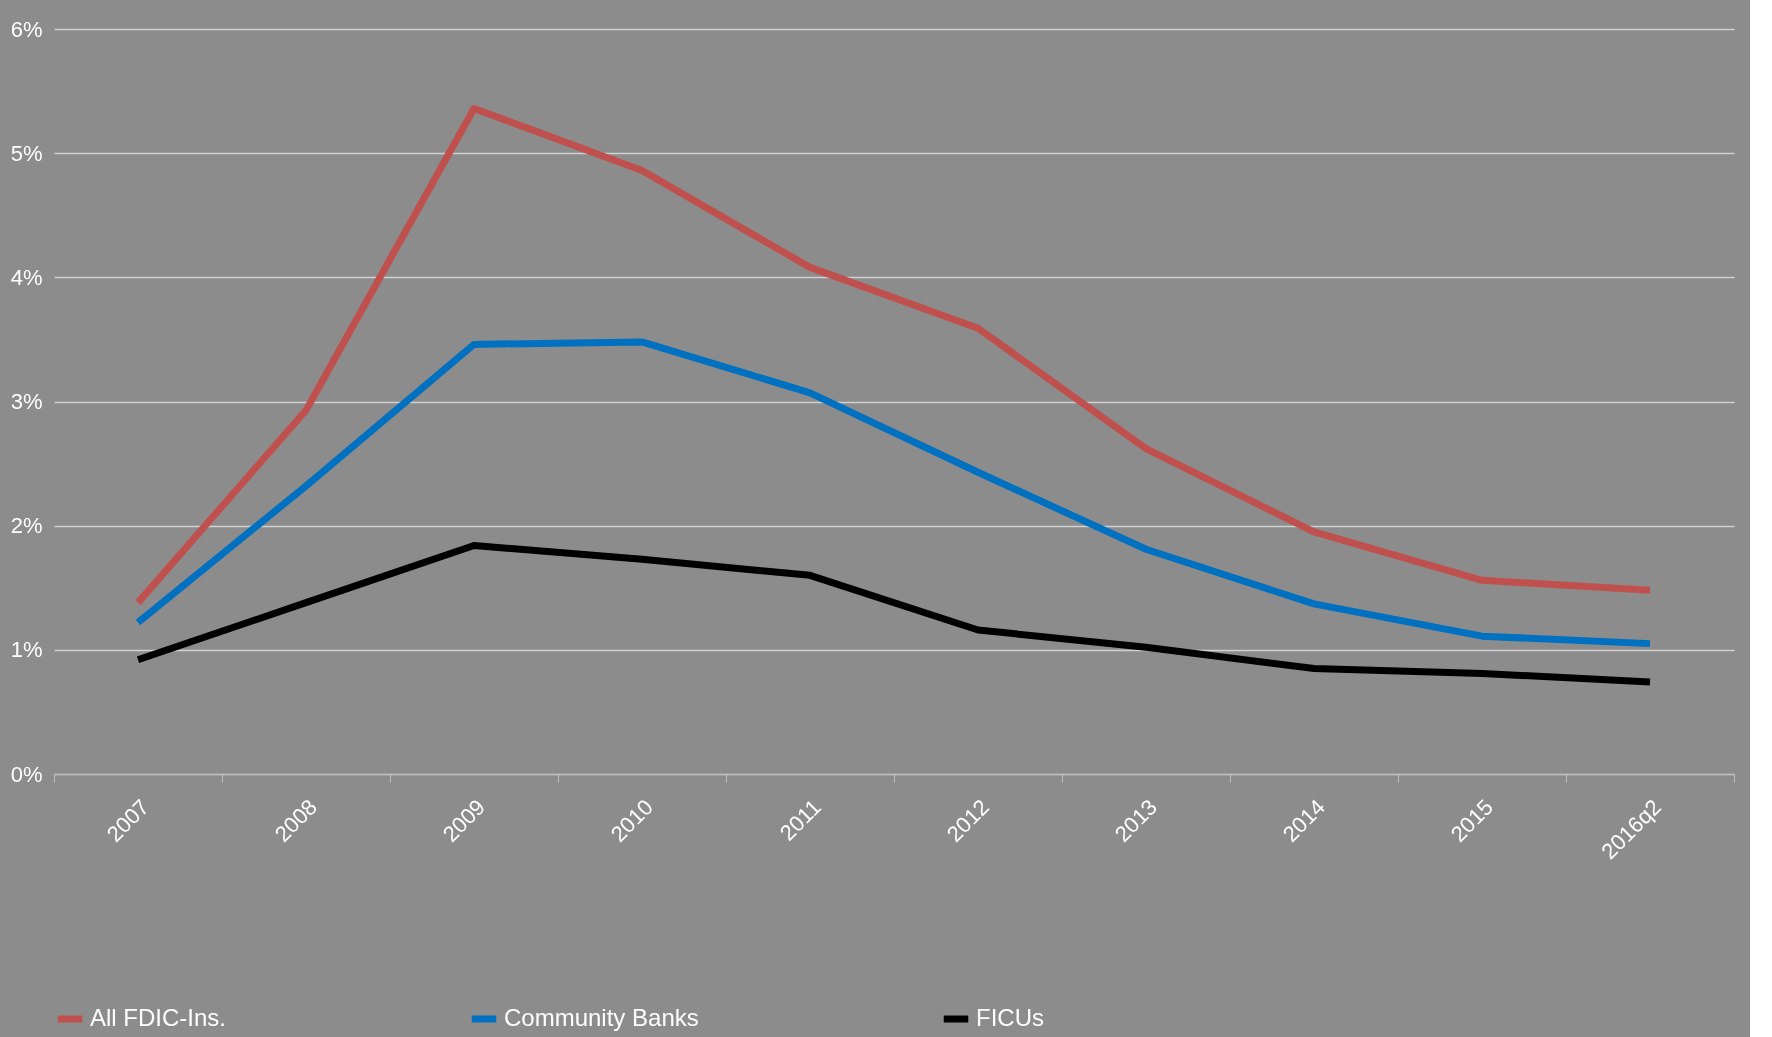  I want to click on y-tick-label: 5%, so click(26, 153).